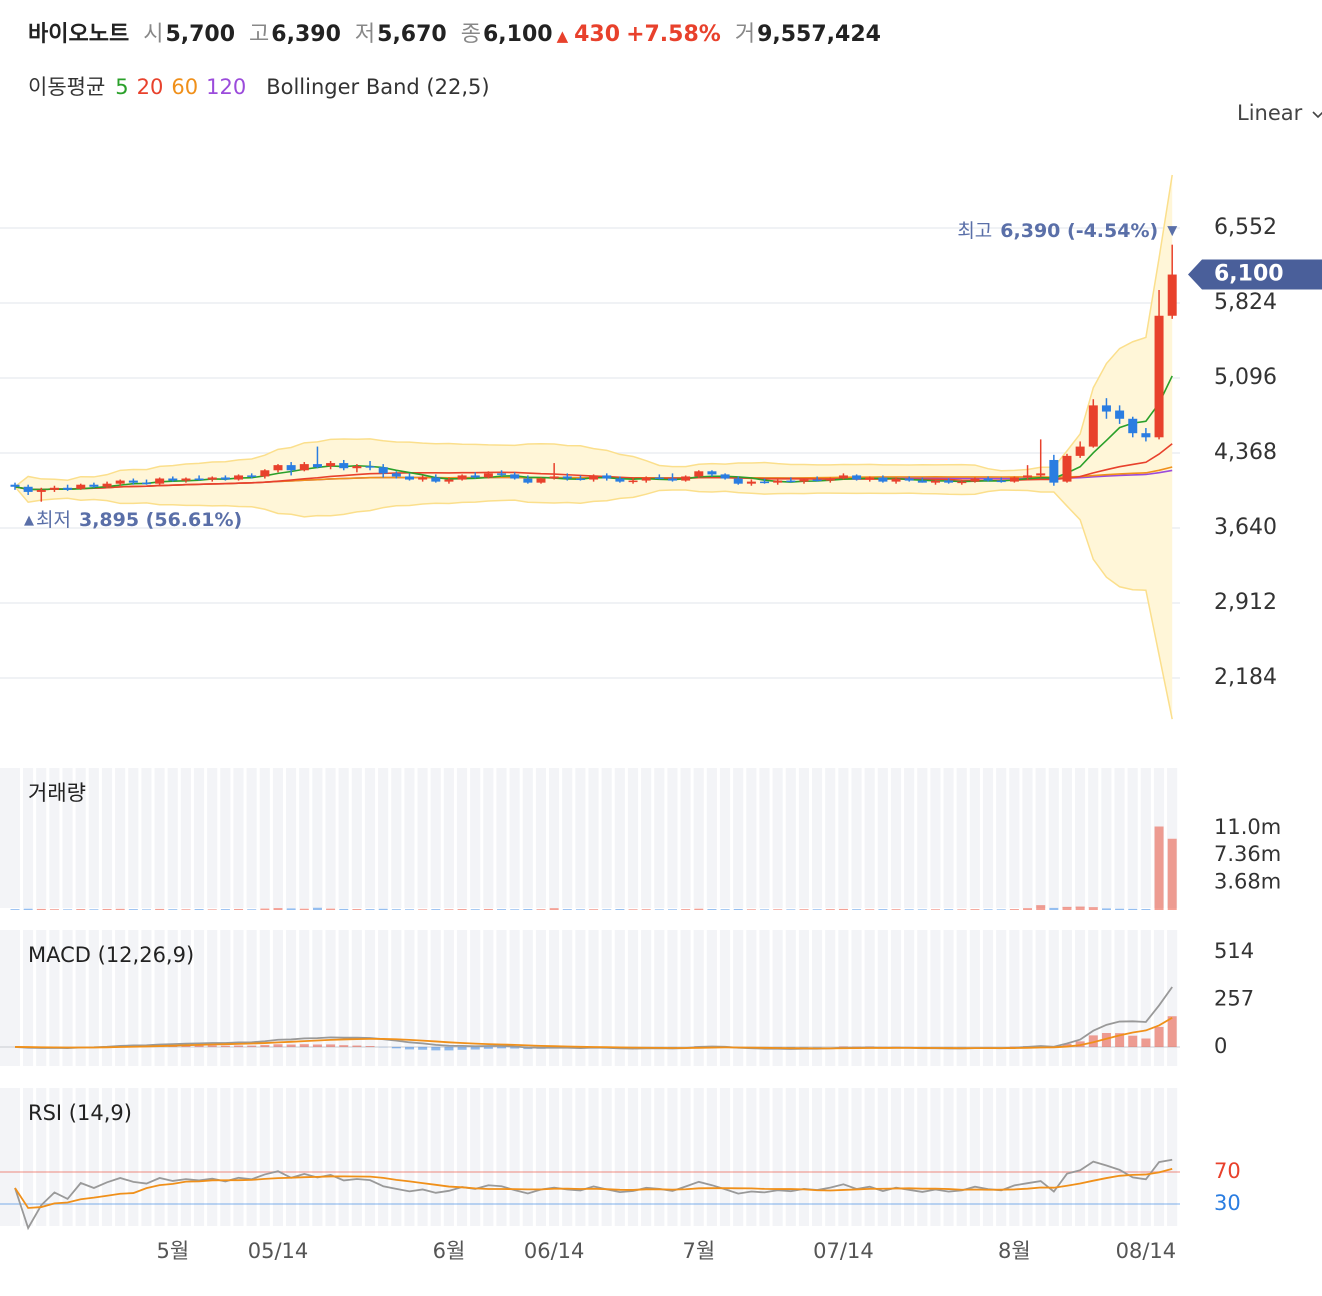 Image resolution: width=1322 pixels, height=1296 pixels. Describe the element at coordinates (150, 87) in the screenshot. I see `ma-period: 20` at that location.